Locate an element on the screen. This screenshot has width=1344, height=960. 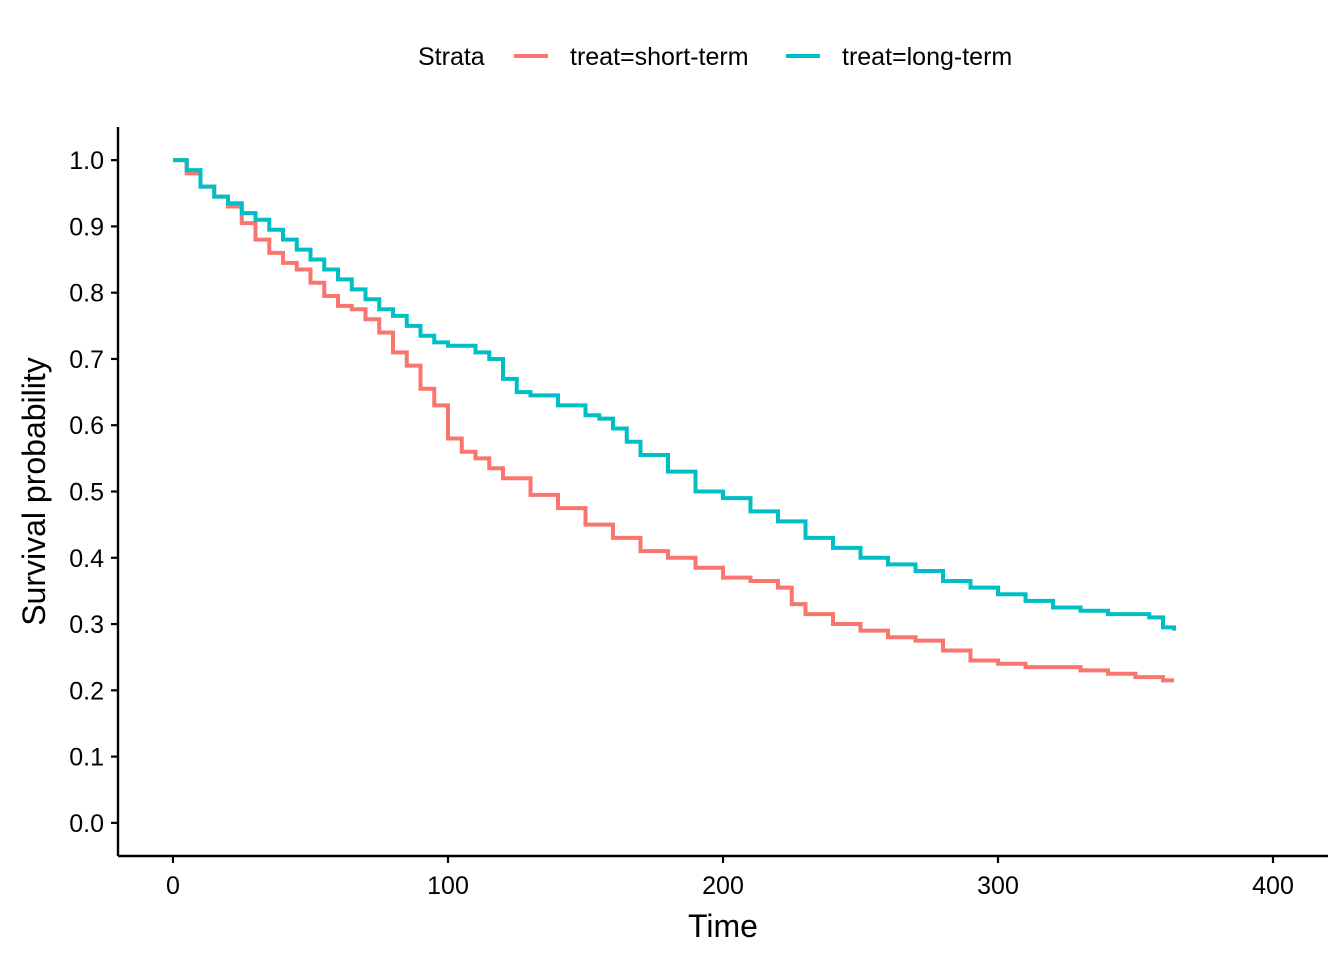
y-tick-label: 1.0 is located at coordinates (86, 161).